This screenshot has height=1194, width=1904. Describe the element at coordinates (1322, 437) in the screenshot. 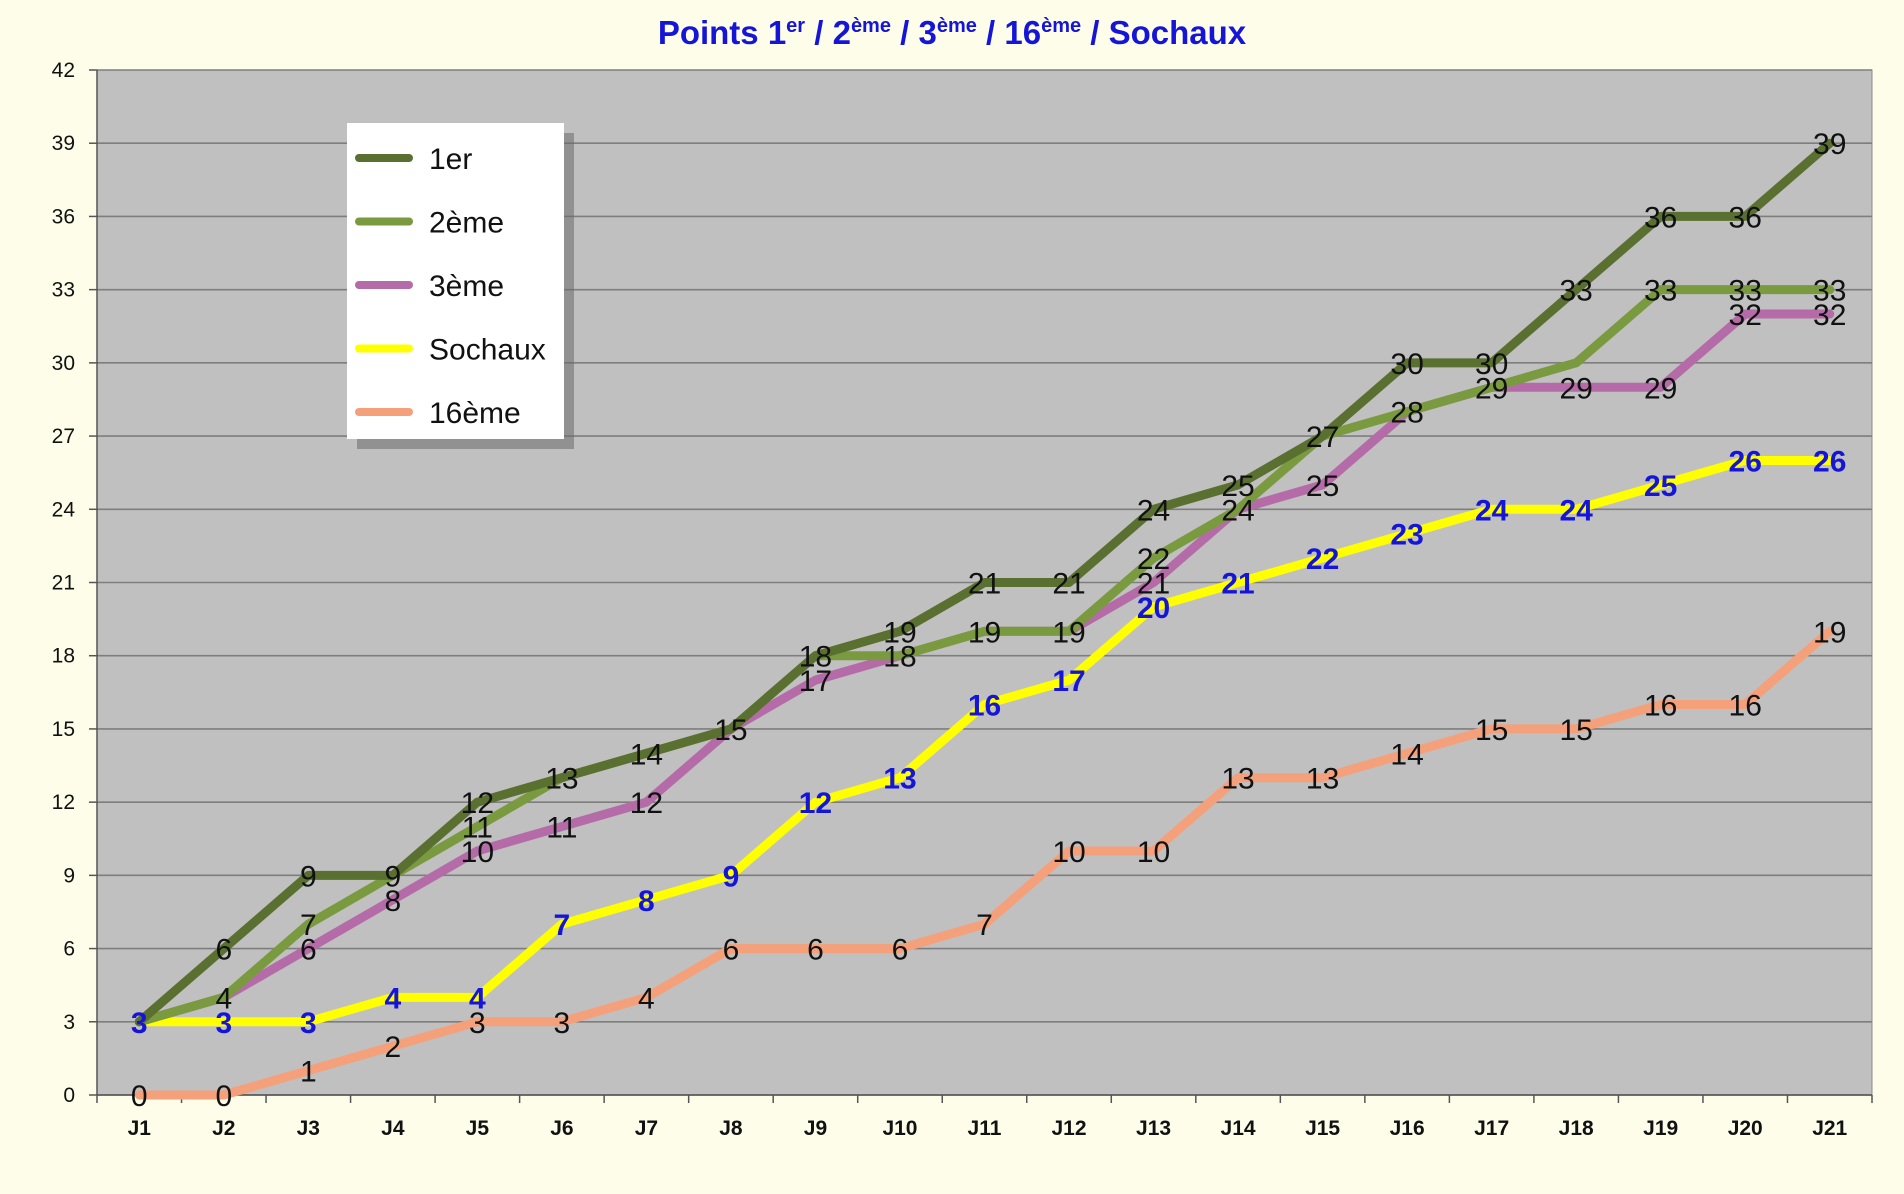

I see `data-label: 27` at that location.